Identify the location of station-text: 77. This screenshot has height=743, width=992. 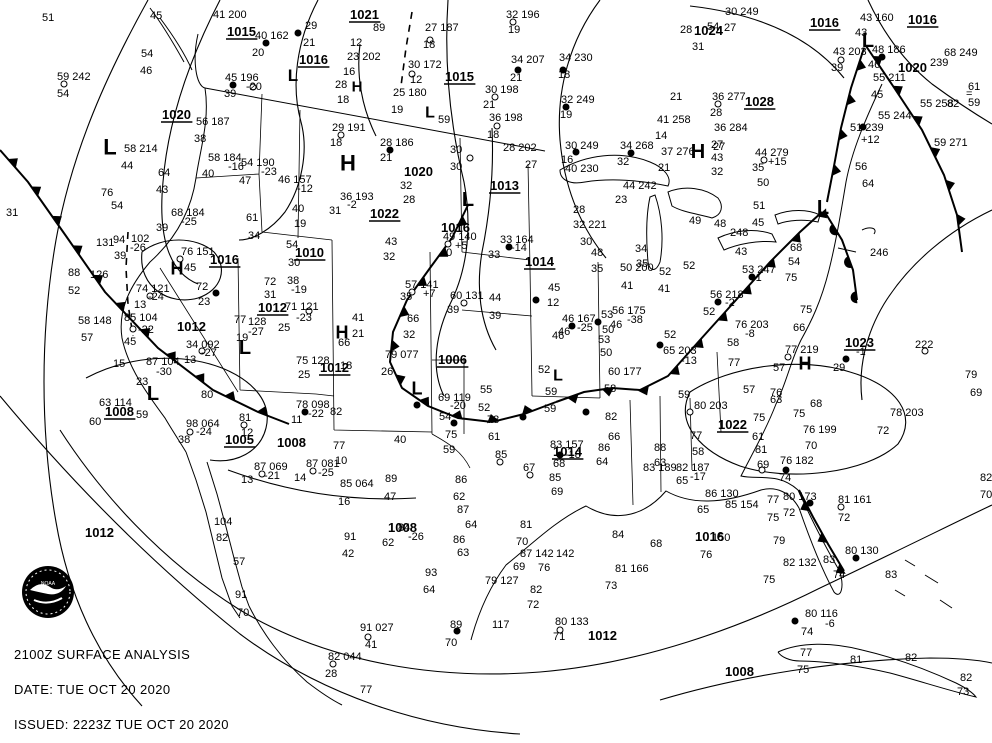
(696, 436).